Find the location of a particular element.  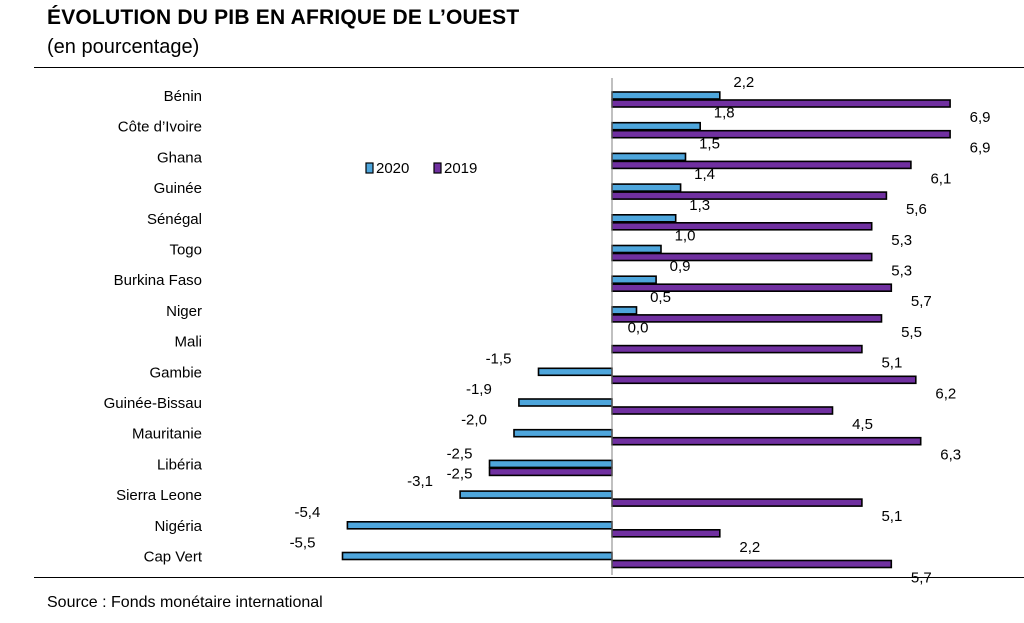

value-label-2020: 2,2 is located at coordinates (743, 82).